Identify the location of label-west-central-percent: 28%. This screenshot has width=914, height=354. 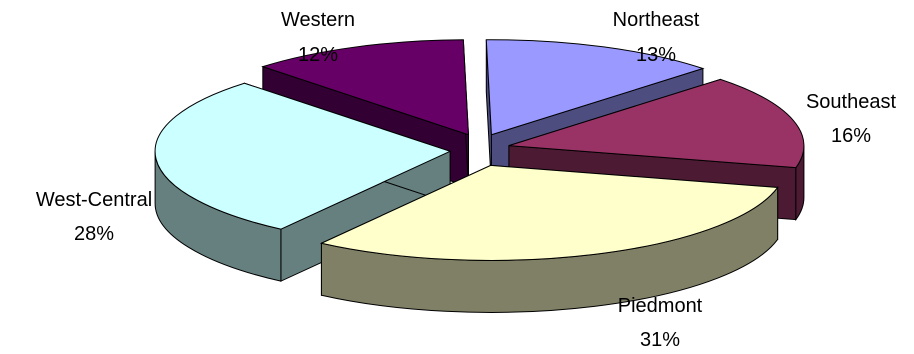
(94, 234).